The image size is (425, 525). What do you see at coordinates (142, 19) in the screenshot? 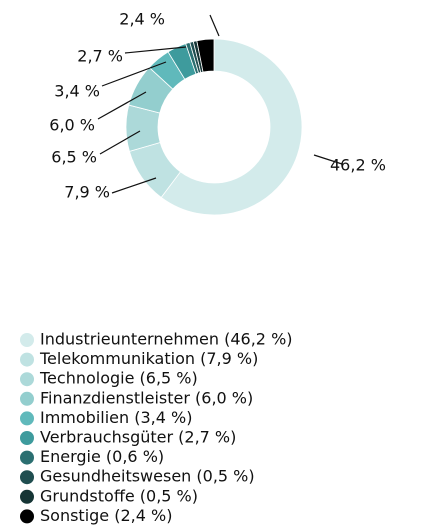
I see `data-label: 2,4 %` at bounding box center [142, 19].